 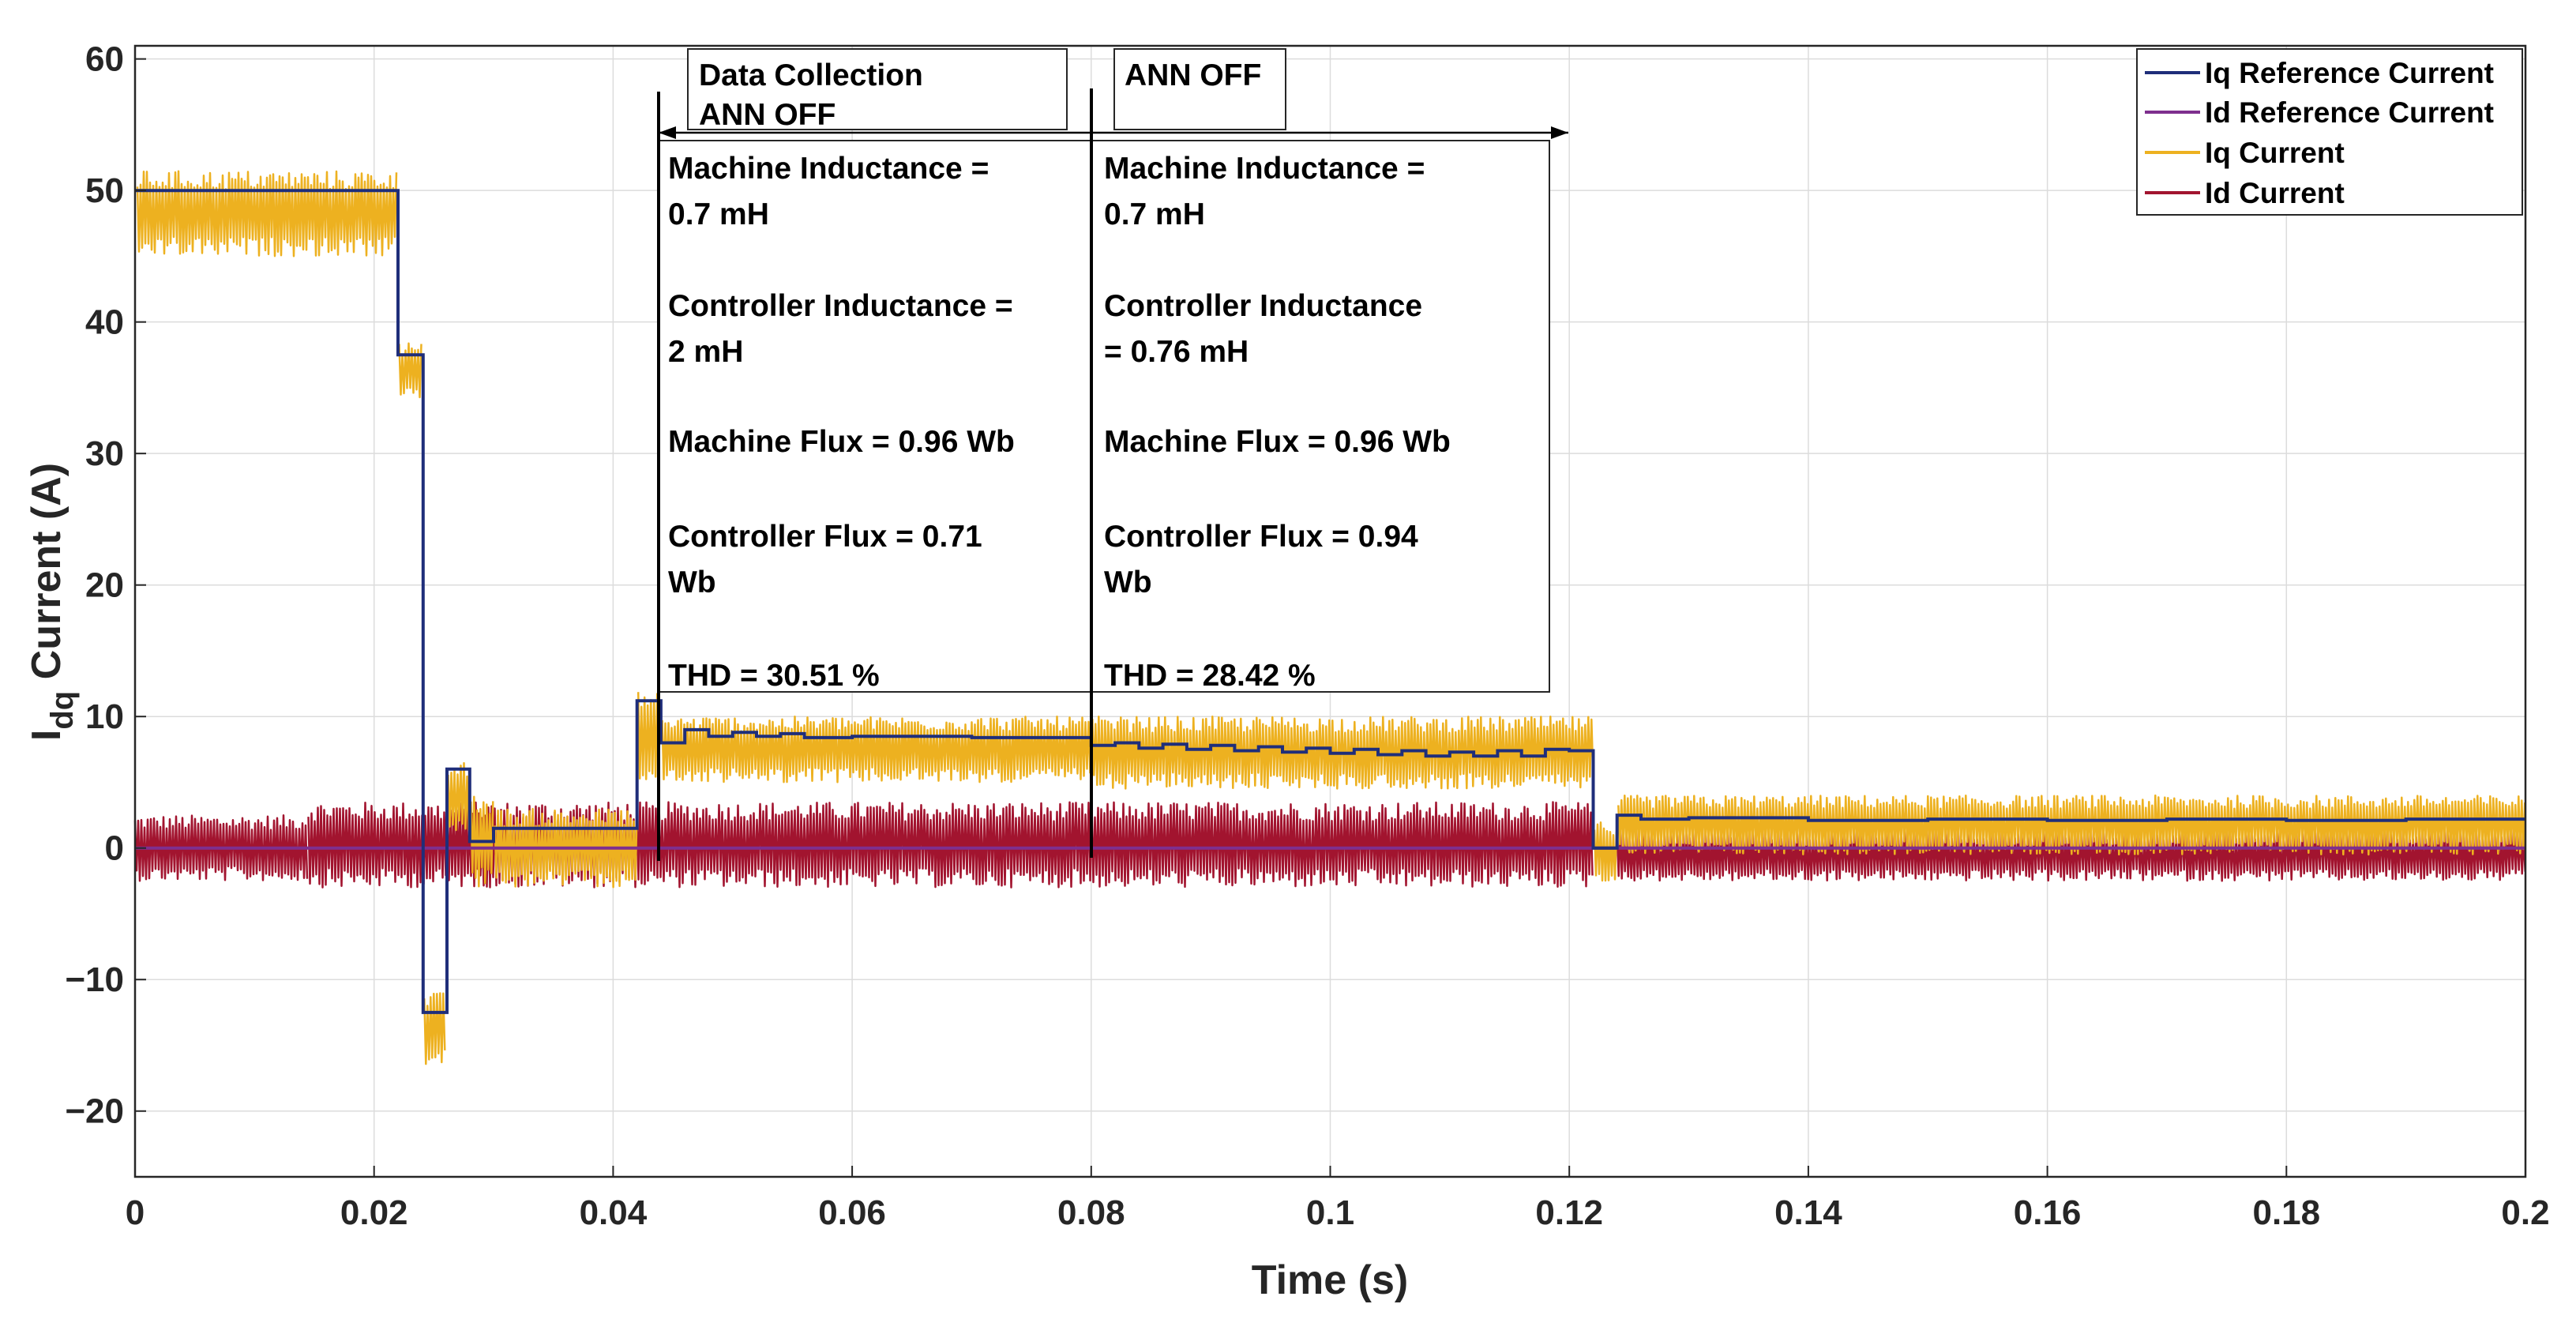 What do you see at coordinates (104, 59) in the screenshot?
I see `y-tick-label: 60` at bounding box center [104, 59].